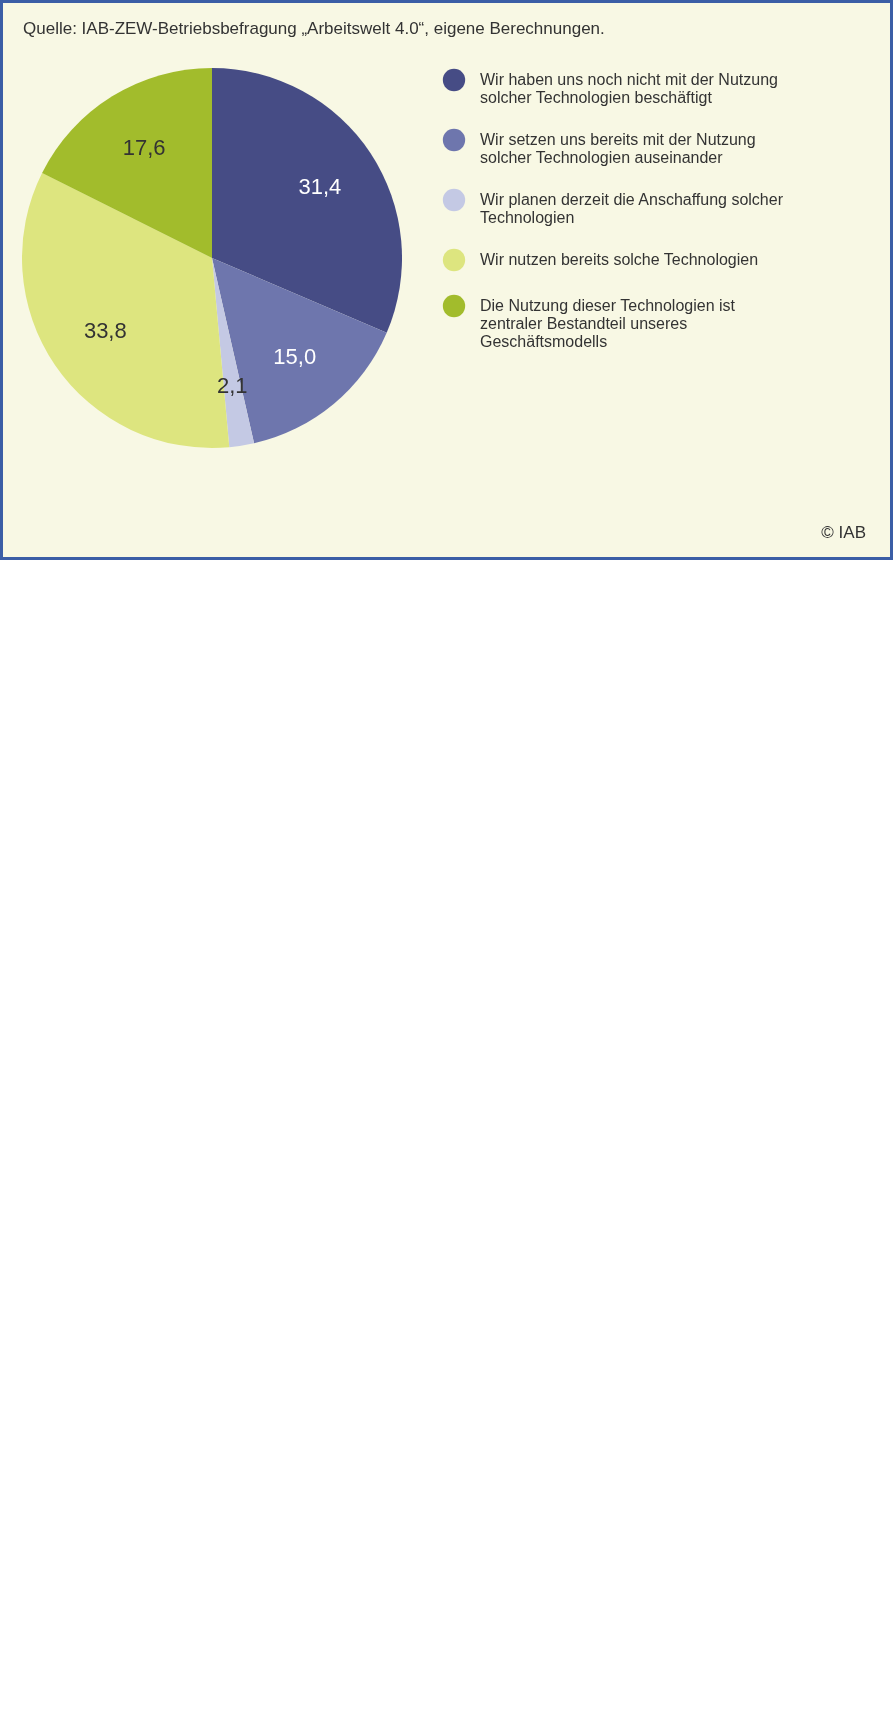 Image resolution: width=893 pixels, height=1714 pixels. What do you see at coordinates (105, 330) in the screenshot?
I see `data-label: 33,8` at bounding box center [105, 330].